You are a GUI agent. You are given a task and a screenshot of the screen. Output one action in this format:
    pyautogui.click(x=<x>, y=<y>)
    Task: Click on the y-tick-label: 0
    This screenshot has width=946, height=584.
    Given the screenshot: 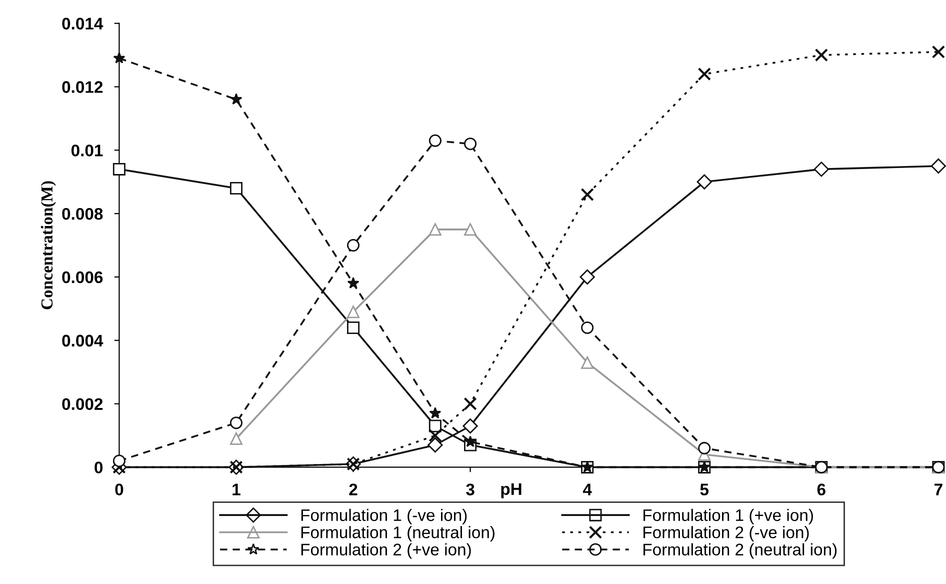 What is the action you would take?
    pyautogui.click(x=98, y=468)
    